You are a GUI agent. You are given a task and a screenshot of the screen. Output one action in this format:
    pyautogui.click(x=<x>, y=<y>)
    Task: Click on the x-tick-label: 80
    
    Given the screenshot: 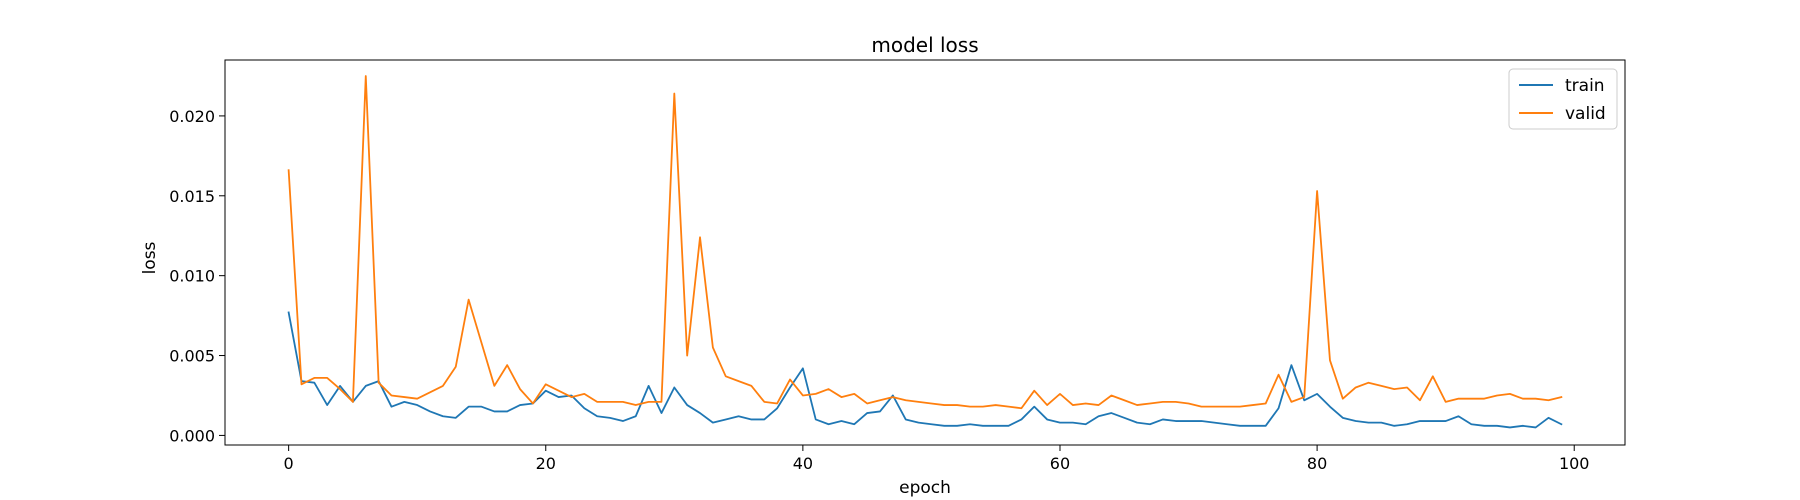 What is the action you would take?
    pyautogui.click(x=1317, y=463)
    